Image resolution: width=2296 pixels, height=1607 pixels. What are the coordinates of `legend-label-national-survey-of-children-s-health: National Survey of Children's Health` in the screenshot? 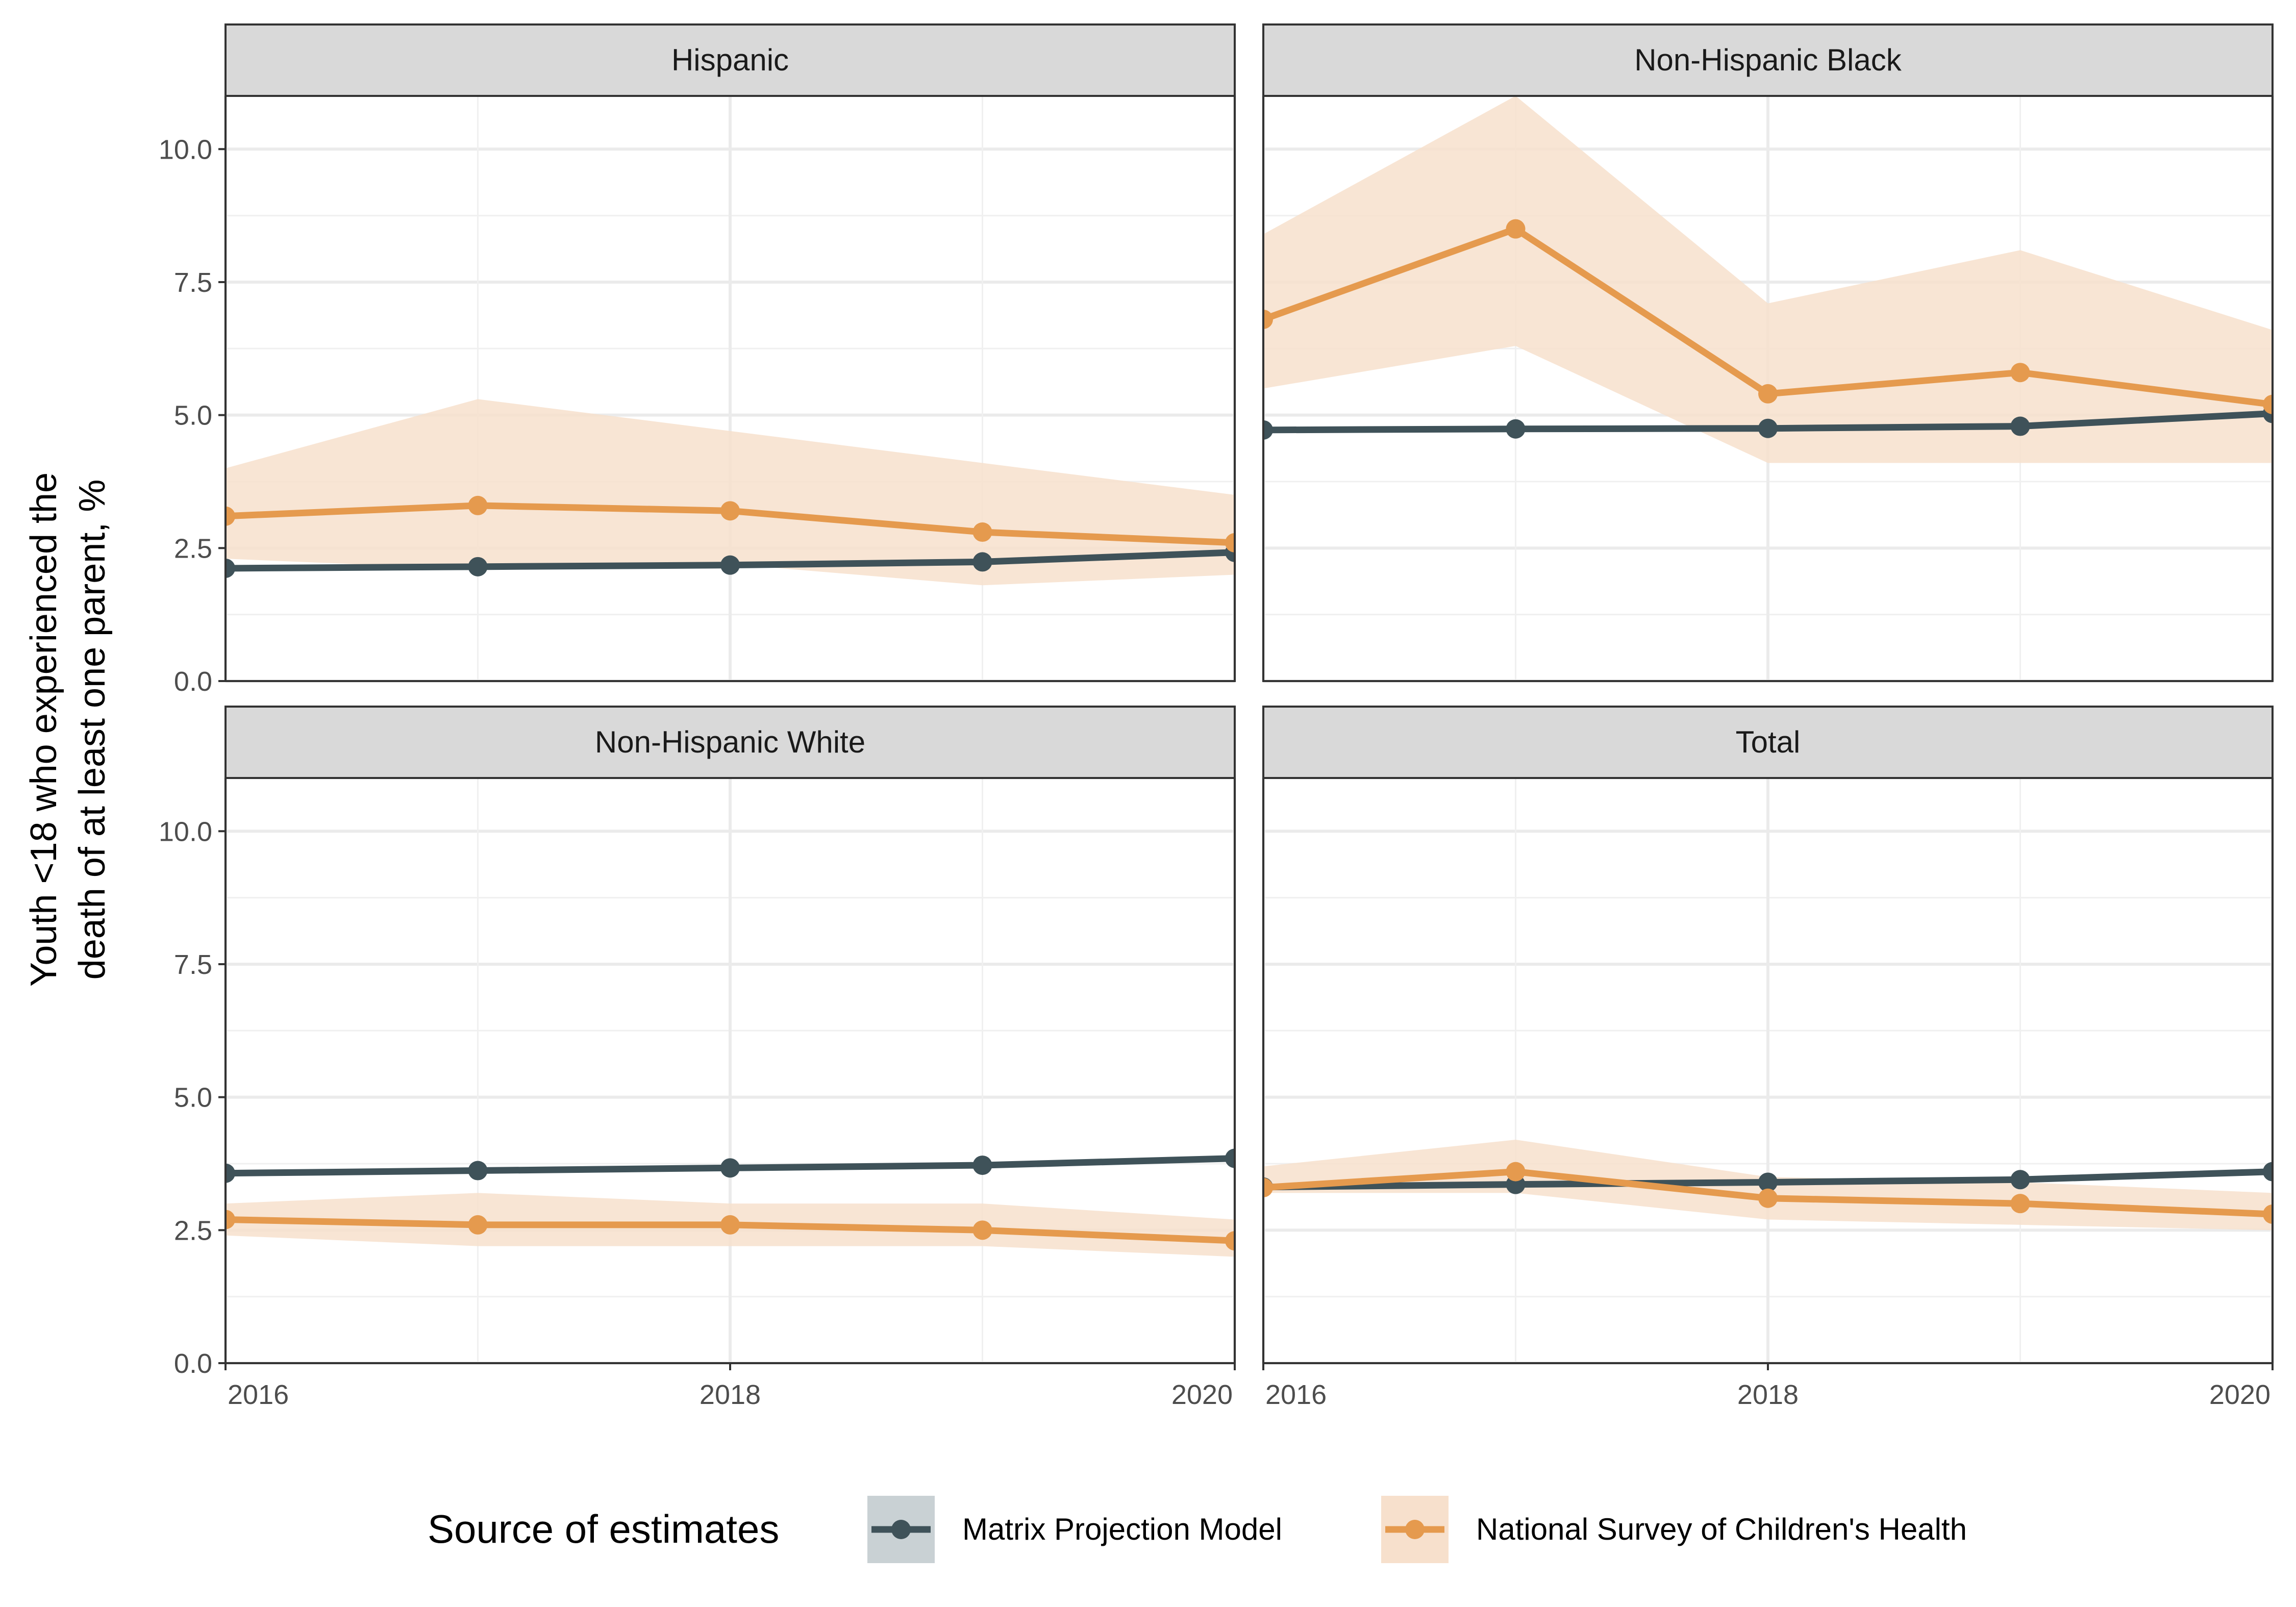 It's located at (1721, 1529).